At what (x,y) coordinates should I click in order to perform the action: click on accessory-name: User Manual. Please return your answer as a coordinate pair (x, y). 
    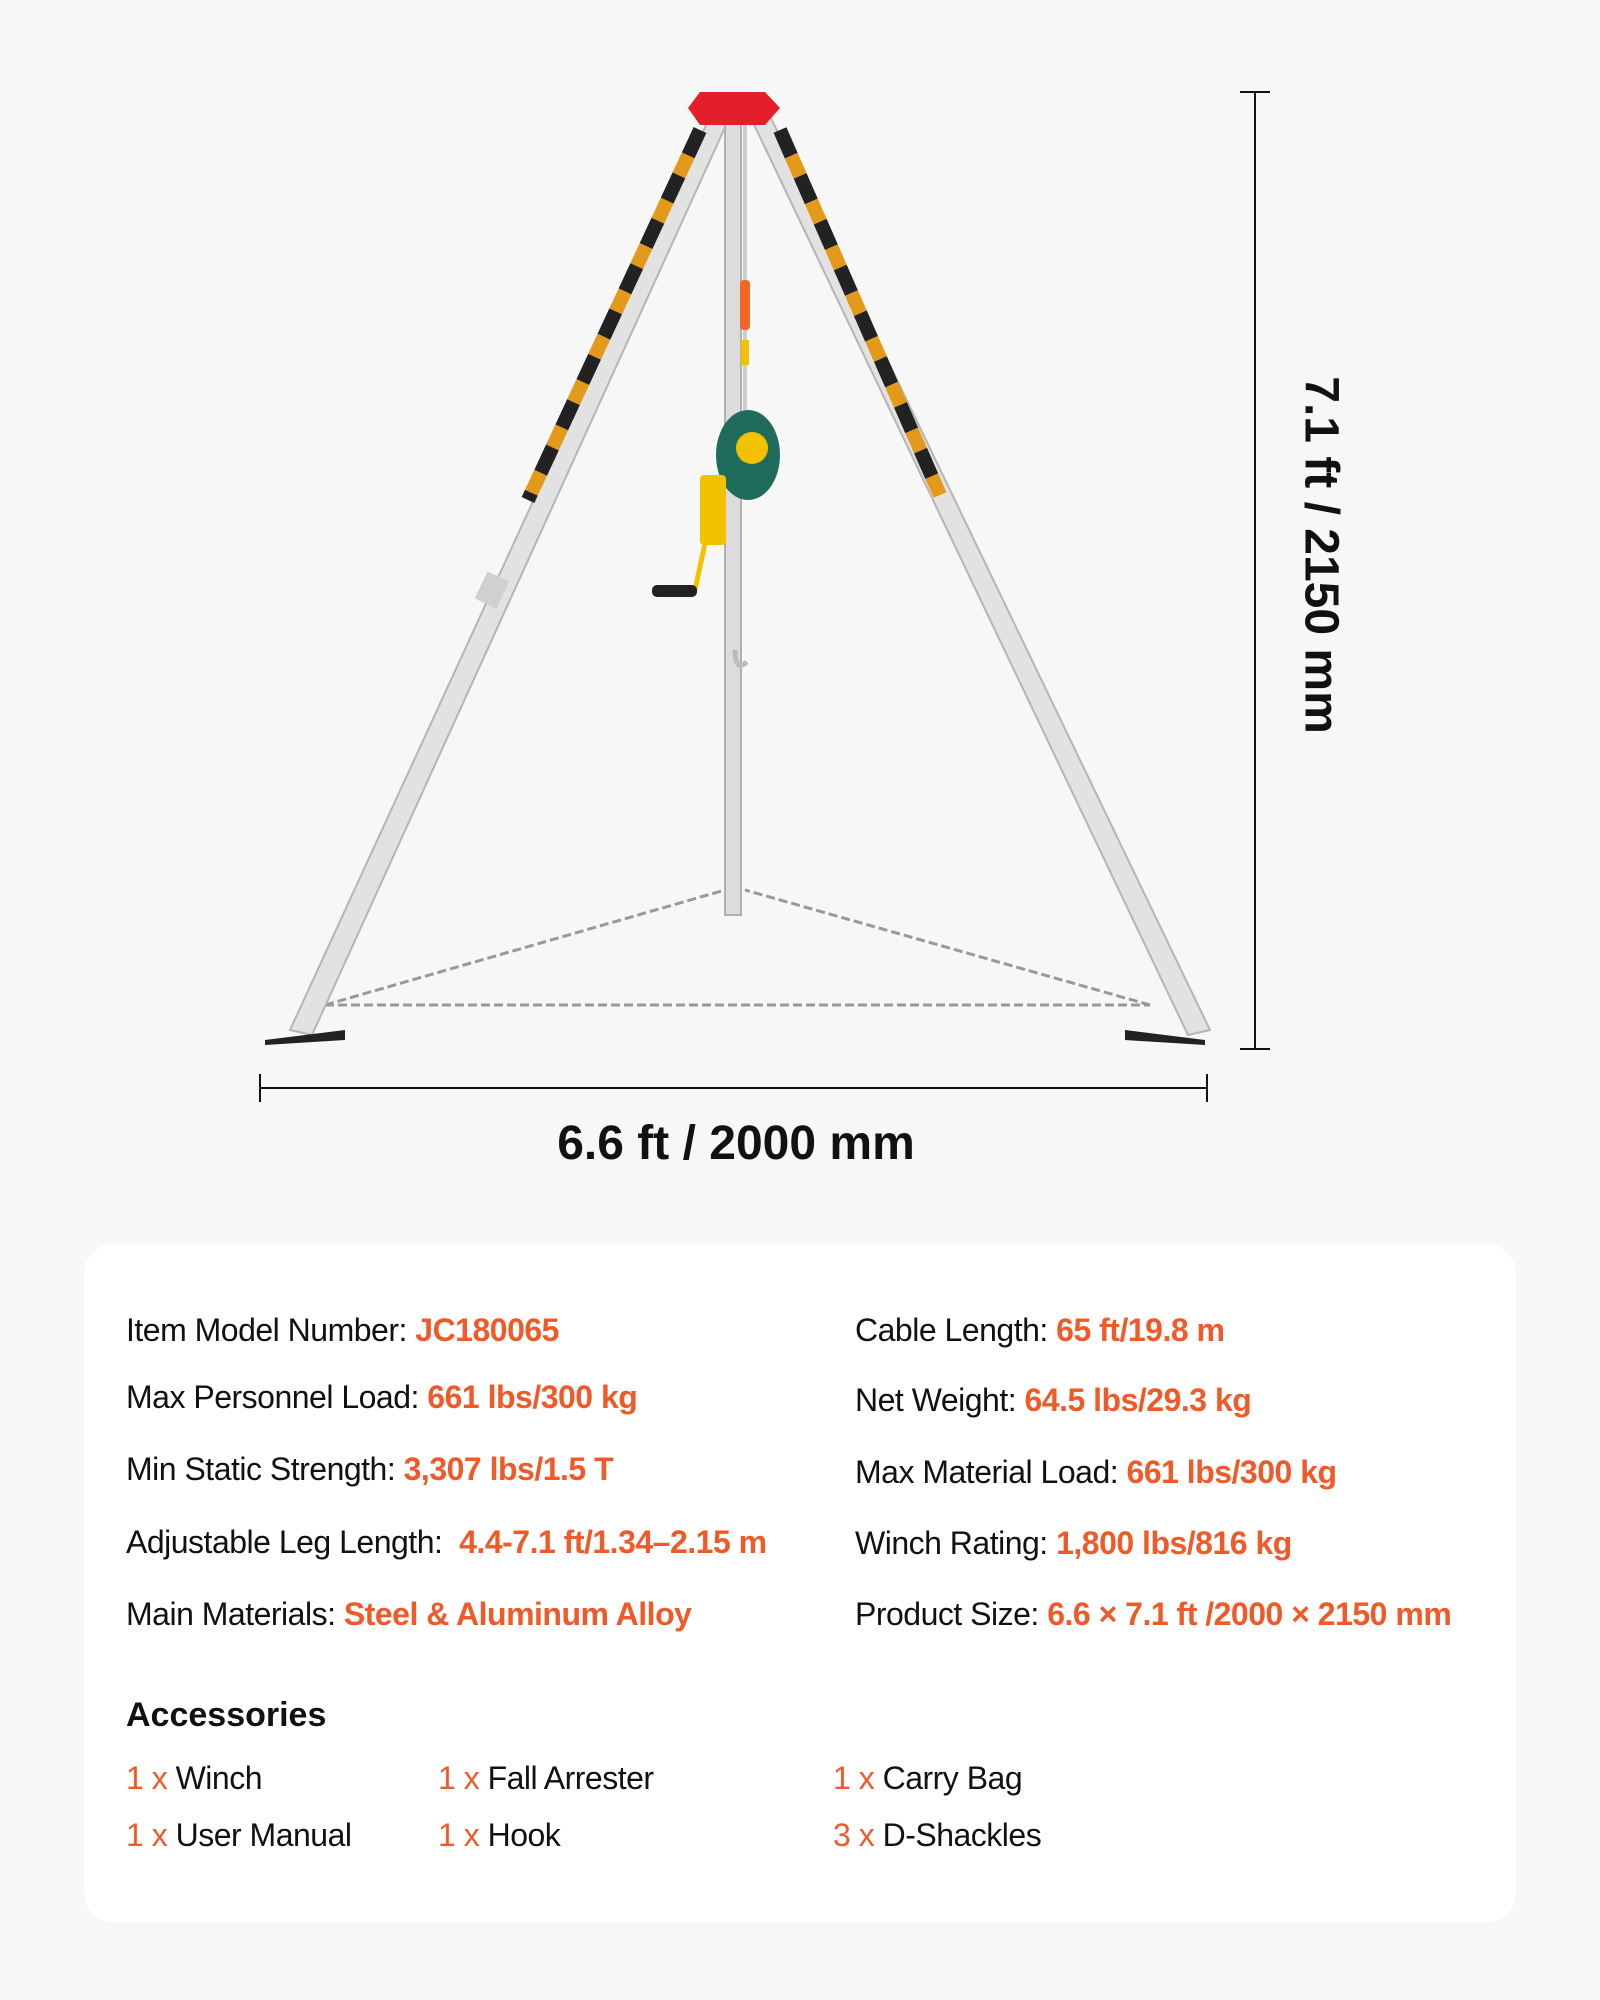
    Looking at the image, I should click on (263, 1835).